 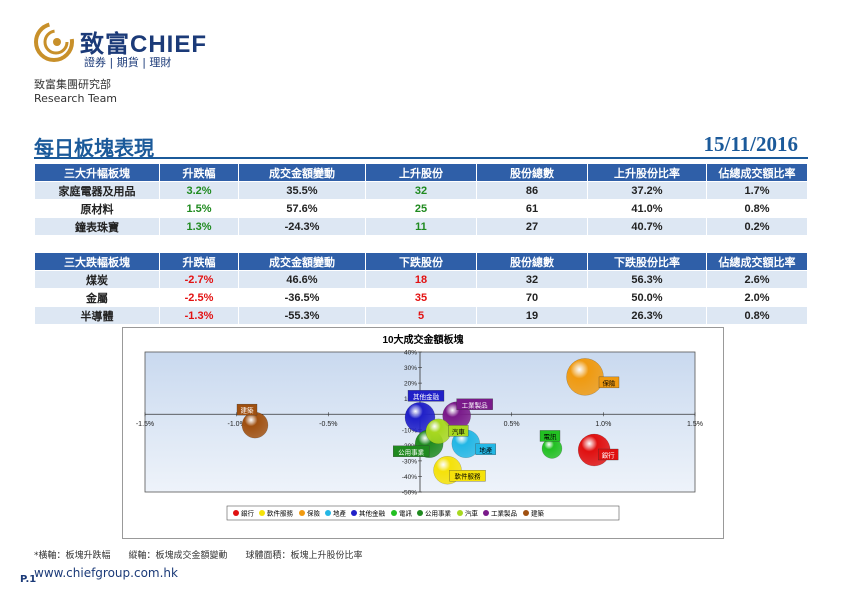 What do you see at coordinates (409, 461) in the screenshot?
I see `y-tick-label: -30%` at bounding box center [409, 461].